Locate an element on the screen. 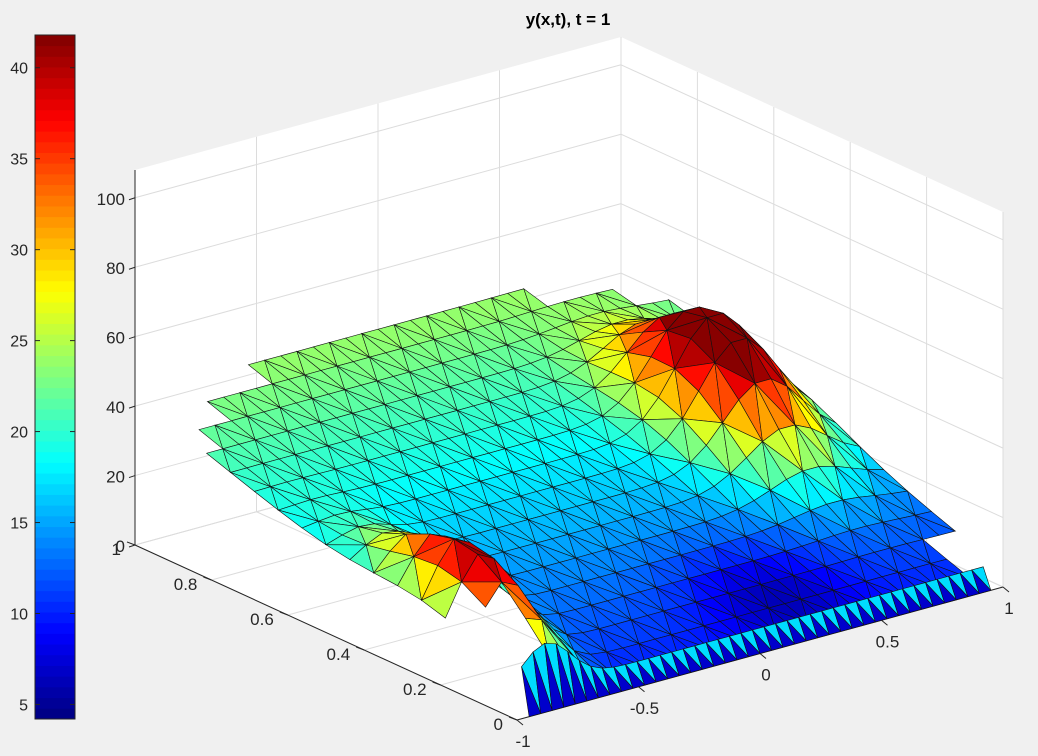  axis-line is located at coordinates (326, 632).